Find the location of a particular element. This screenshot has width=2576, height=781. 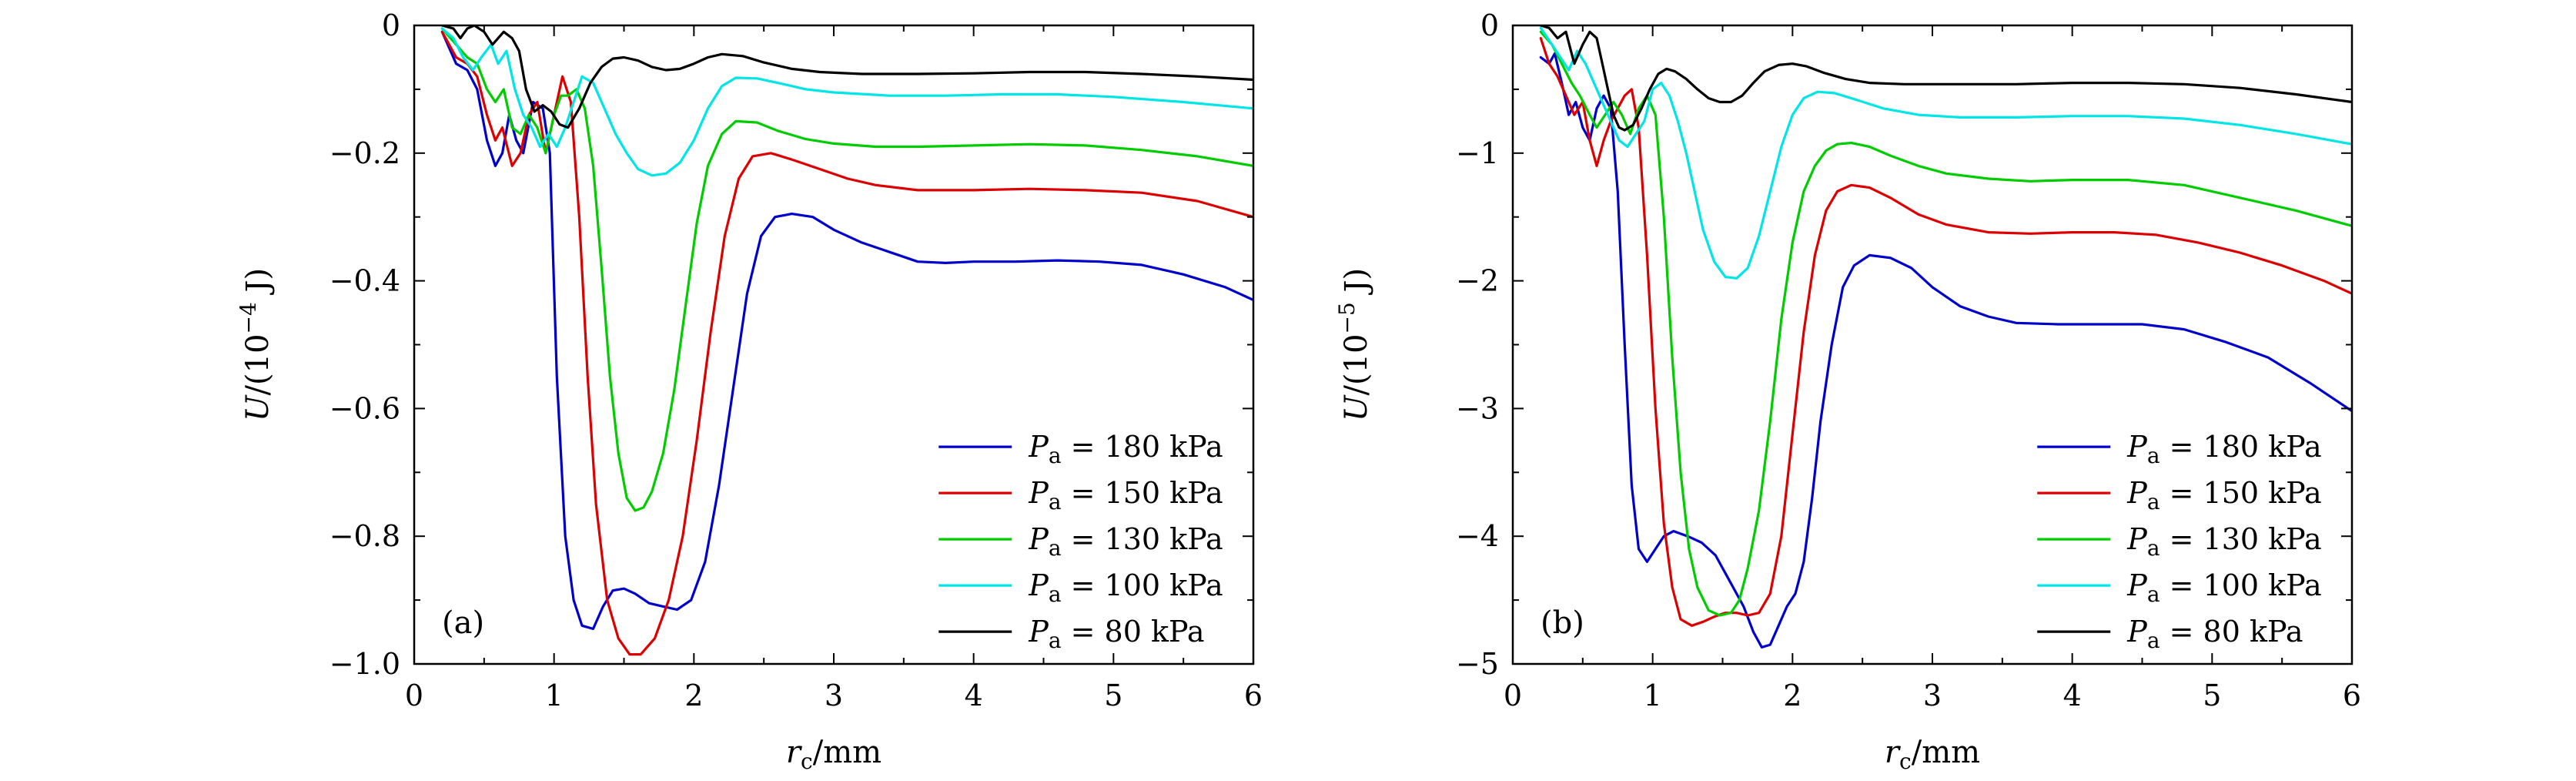

panel-a-x-axis-title: rc/mm is located at coordinates (834, 755).